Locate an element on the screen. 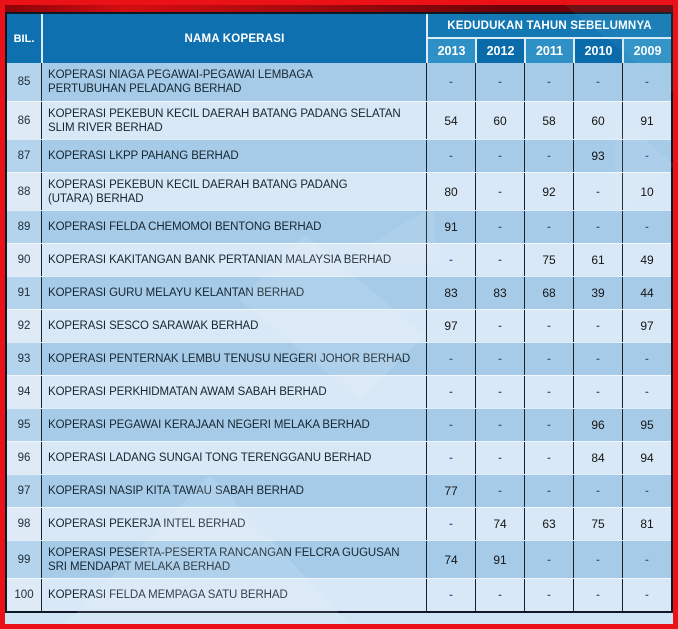 Image resolution: width=678 pixels, height=629 pixels. header-bil: BIL. is located at coordinates (24, 38).